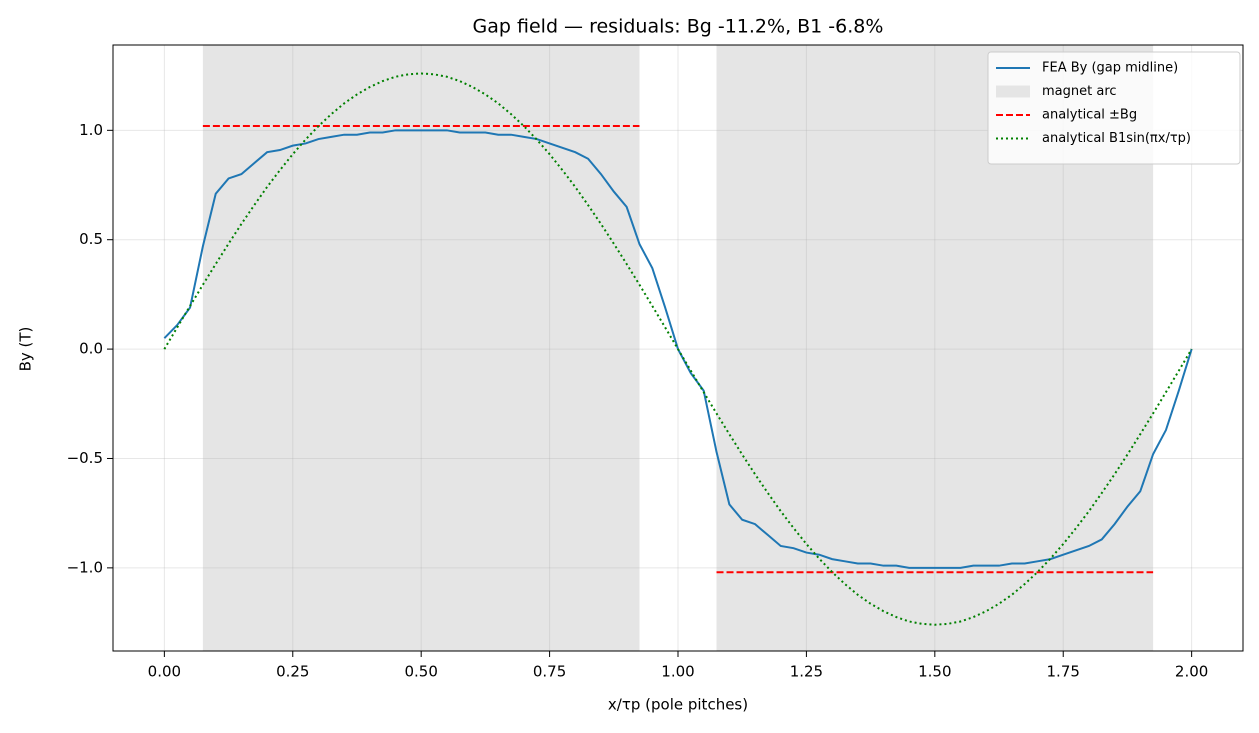 The width and height of the screenshot is (1259, 733). What do you see at coordinates (806, 672) in the screenshot?
I see `x-tick-label: 1.25` at bounding box center [806, 672].